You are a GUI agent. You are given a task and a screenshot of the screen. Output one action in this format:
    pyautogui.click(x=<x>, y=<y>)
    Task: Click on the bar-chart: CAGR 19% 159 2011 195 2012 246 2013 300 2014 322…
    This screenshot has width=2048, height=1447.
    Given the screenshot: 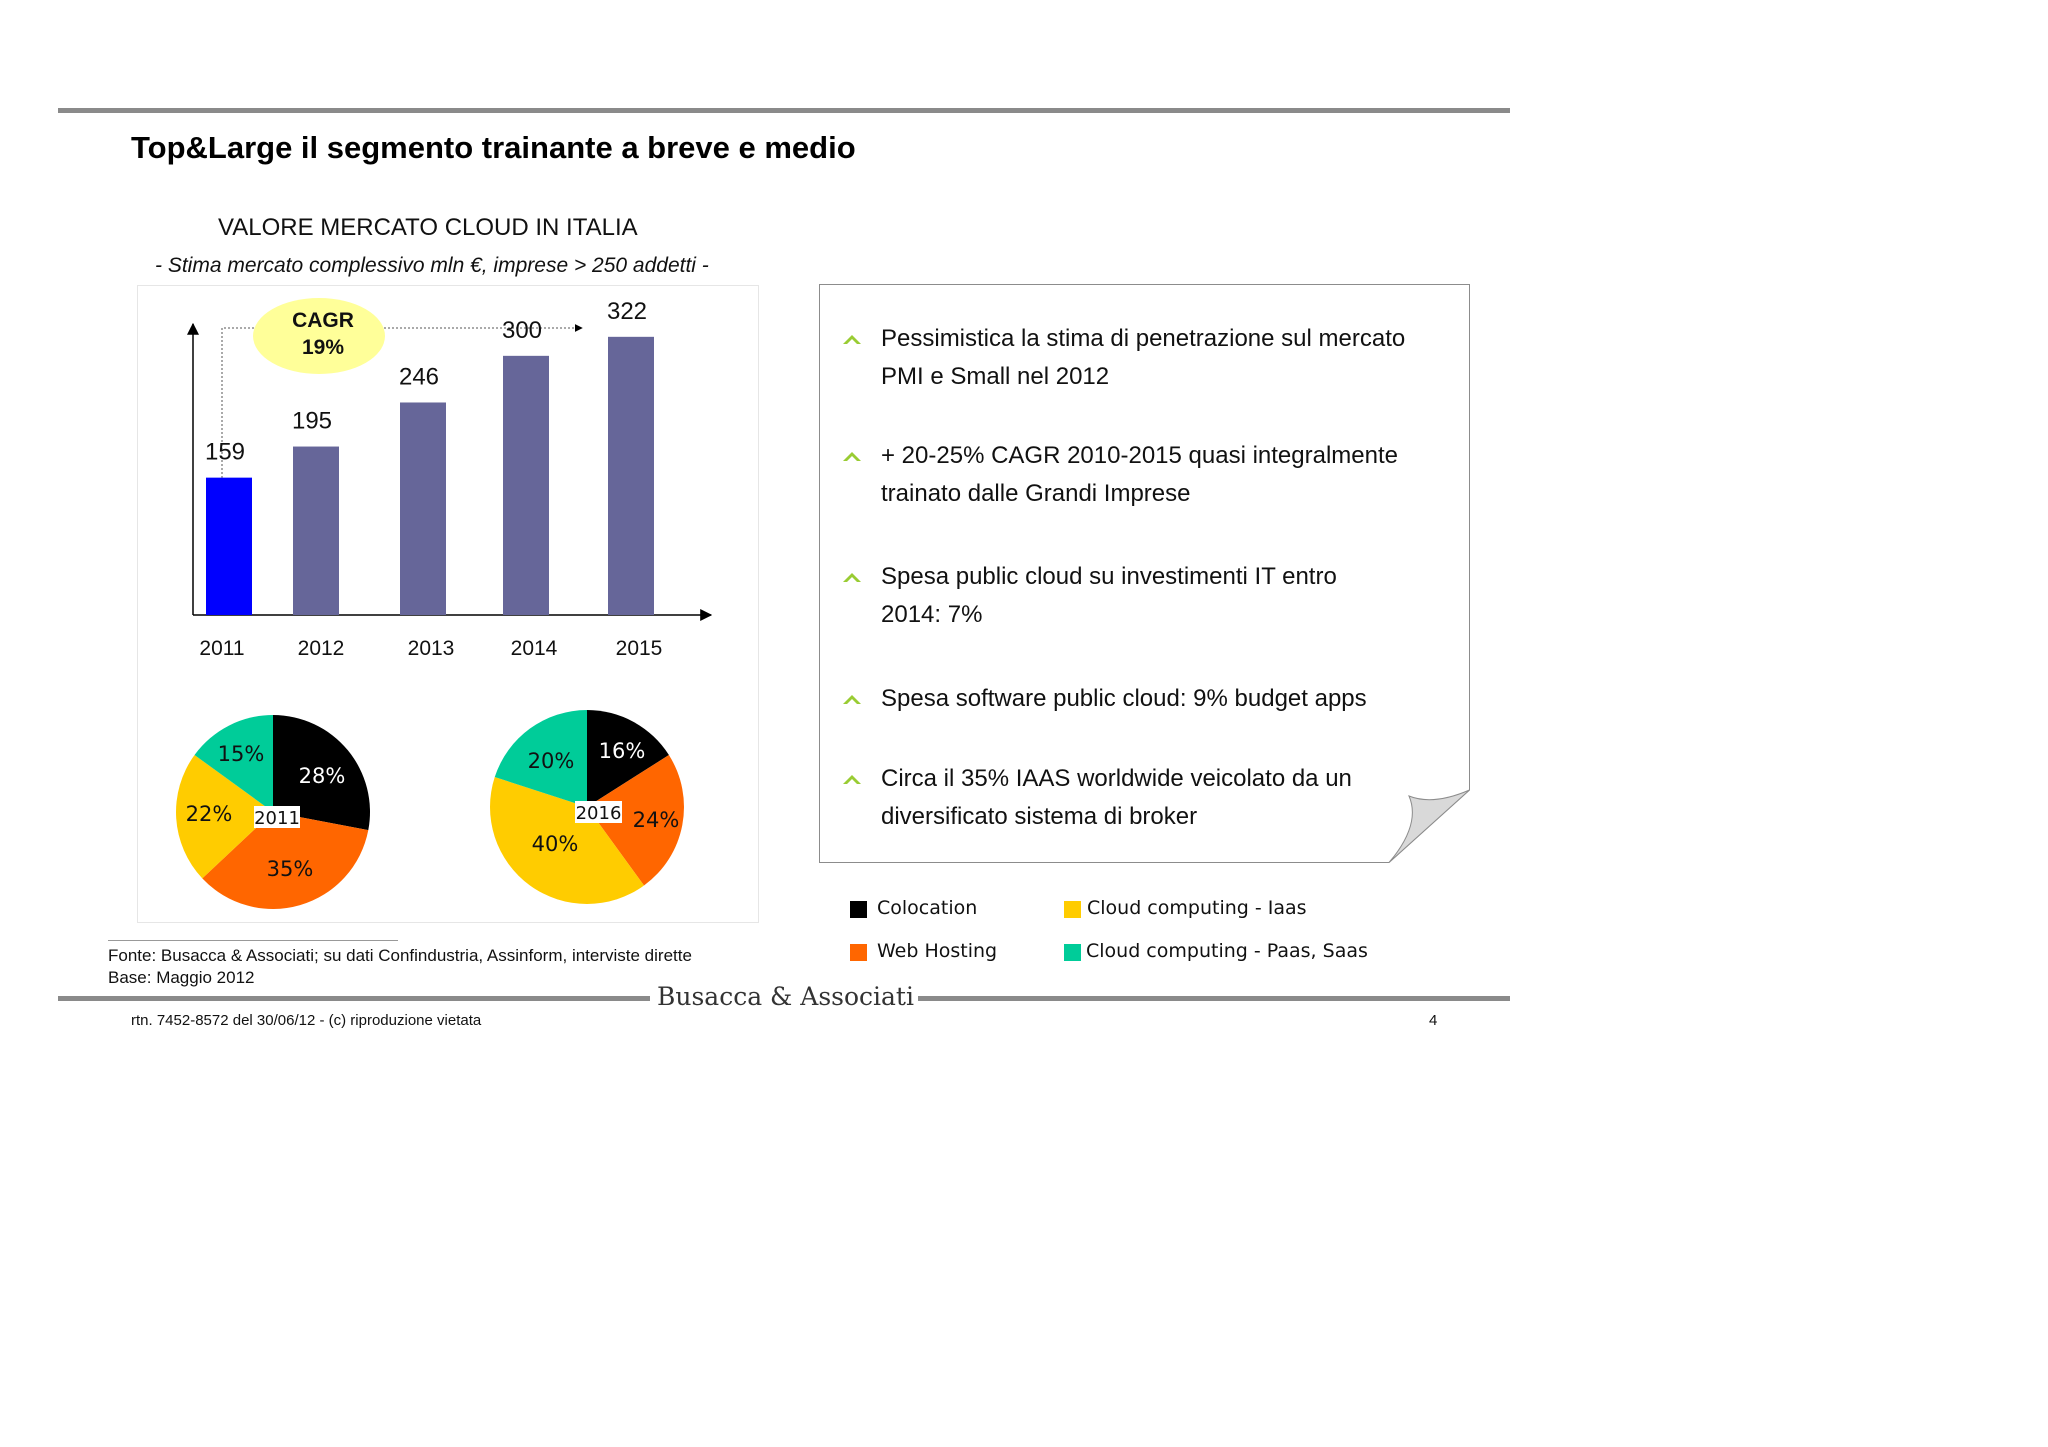 What is the action you would take?
    pyautogui.click(x=444, y=604)
    